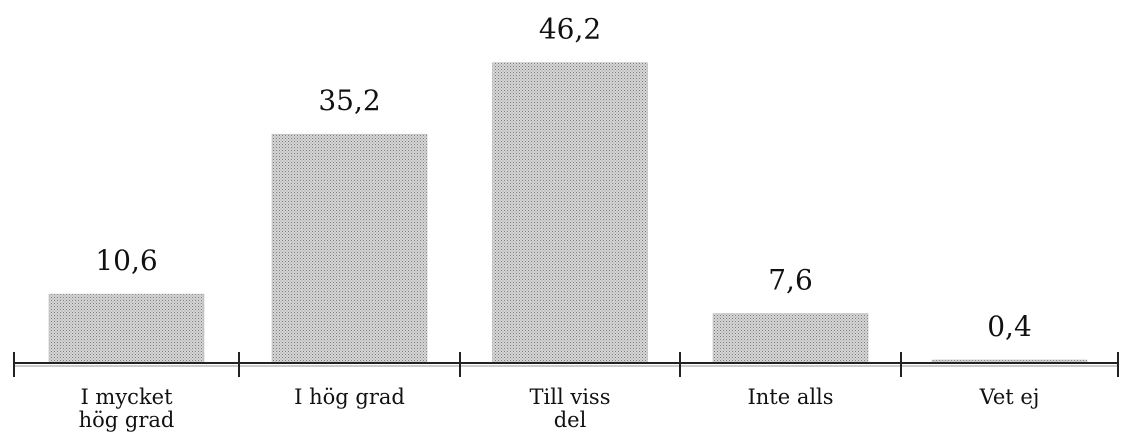  I want to click on x-tick-label: Till viss del, so click(570, 408).